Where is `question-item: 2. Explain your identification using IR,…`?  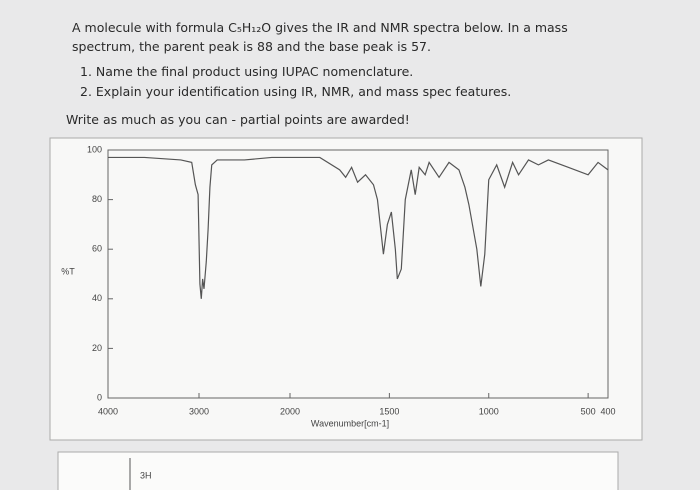
question-item: 2. Explain your identification using IR,… is located at coordinates (296, 91).